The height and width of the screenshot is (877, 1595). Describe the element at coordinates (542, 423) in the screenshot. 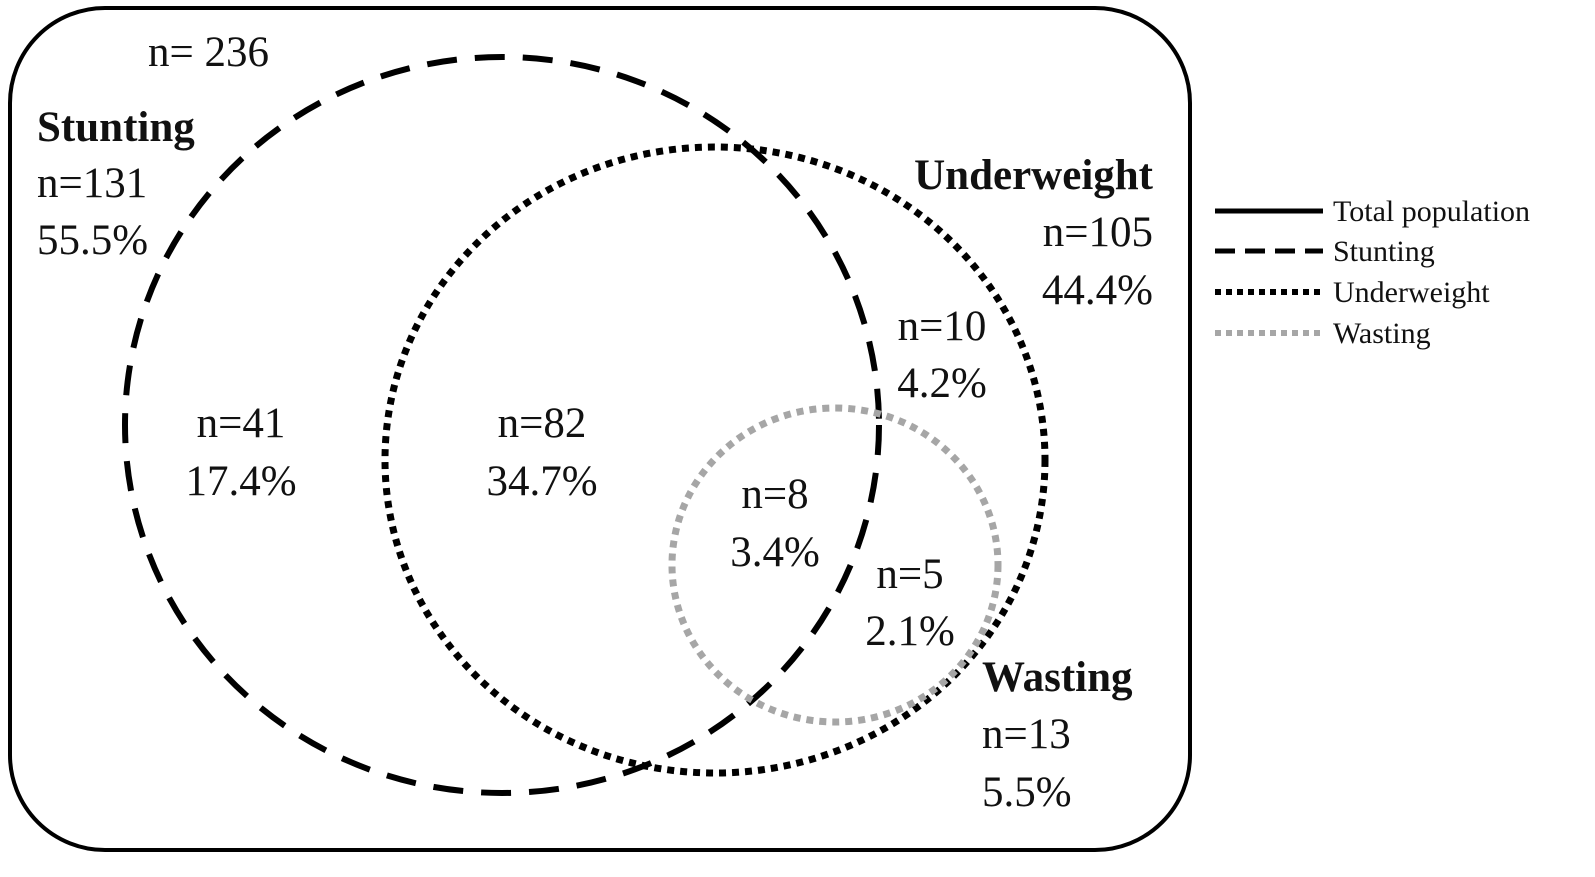

I see `region-stunting-underweight-n: n=82` at that location.